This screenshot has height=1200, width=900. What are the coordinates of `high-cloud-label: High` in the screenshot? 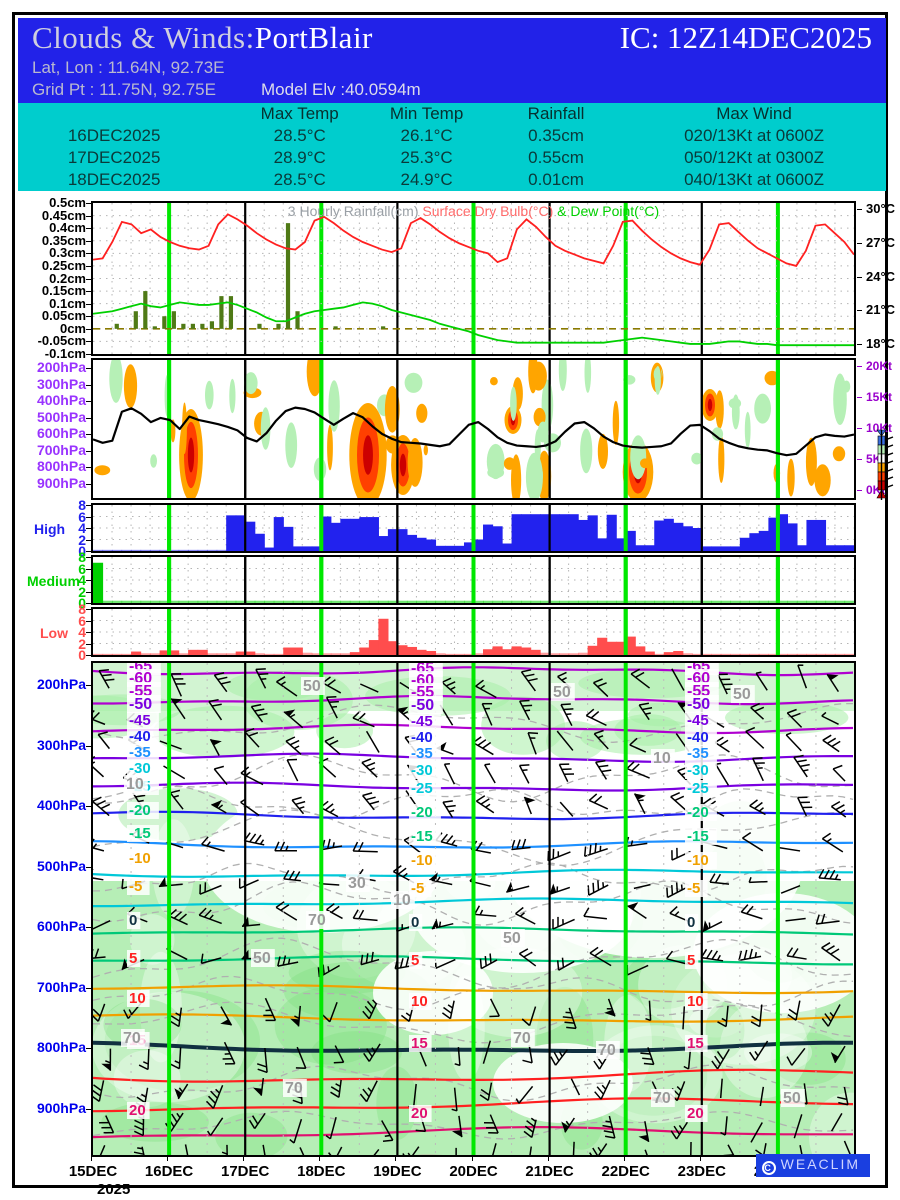 It's located at (50, 529).